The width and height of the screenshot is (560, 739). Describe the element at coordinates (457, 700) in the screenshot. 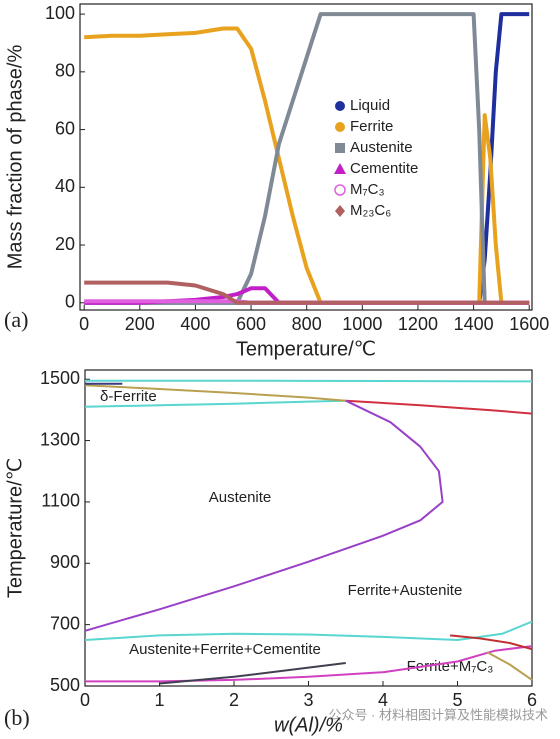

I see `x-tick-label: 5` at that location.